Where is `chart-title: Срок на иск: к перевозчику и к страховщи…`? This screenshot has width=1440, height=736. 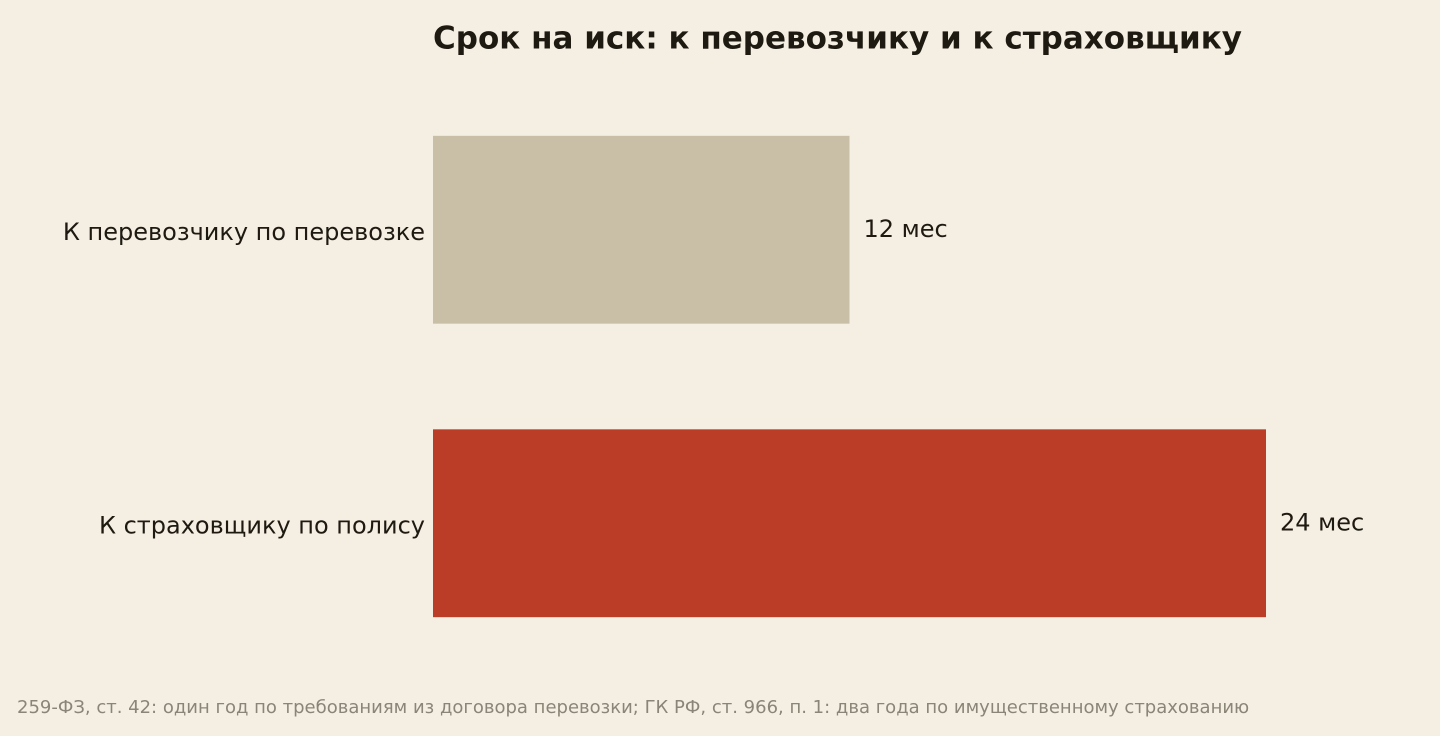
chart-title: Срок на иск: к перевозчику и к страховщи… is located at coordinates (837, 39).